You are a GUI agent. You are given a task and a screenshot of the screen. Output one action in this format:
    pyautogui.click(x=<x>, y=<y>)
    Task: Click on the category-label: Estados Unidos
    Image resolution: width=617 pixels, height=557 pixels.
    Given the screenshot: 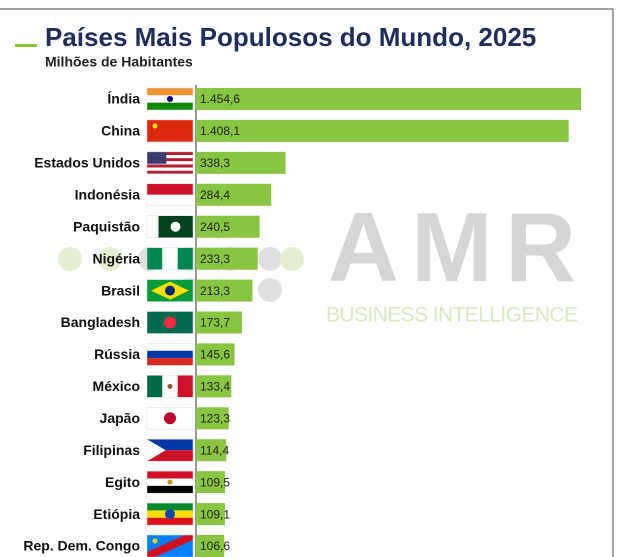 What is the action you would take?
    pyautogui.click(x=87, y=163)
    